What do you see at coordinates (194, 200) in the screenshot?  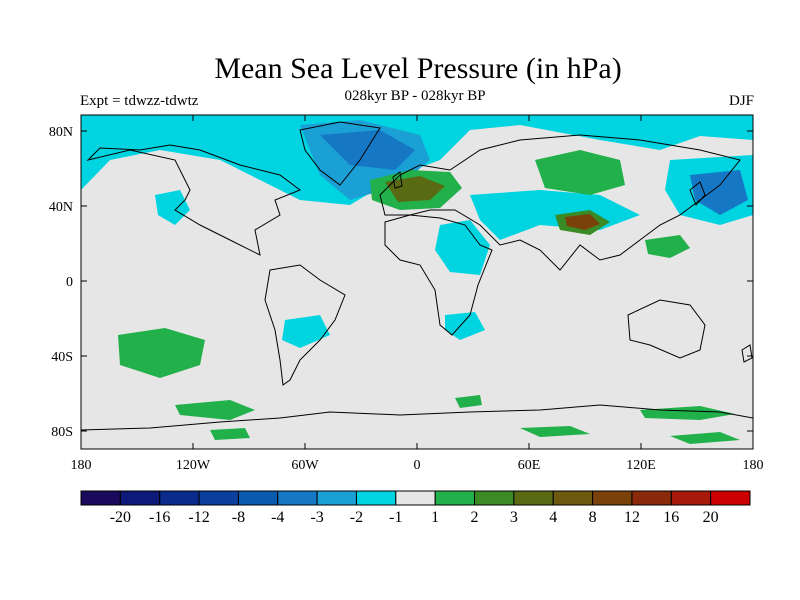 I see `coastline-north-america` at bounding box center [194, 200].